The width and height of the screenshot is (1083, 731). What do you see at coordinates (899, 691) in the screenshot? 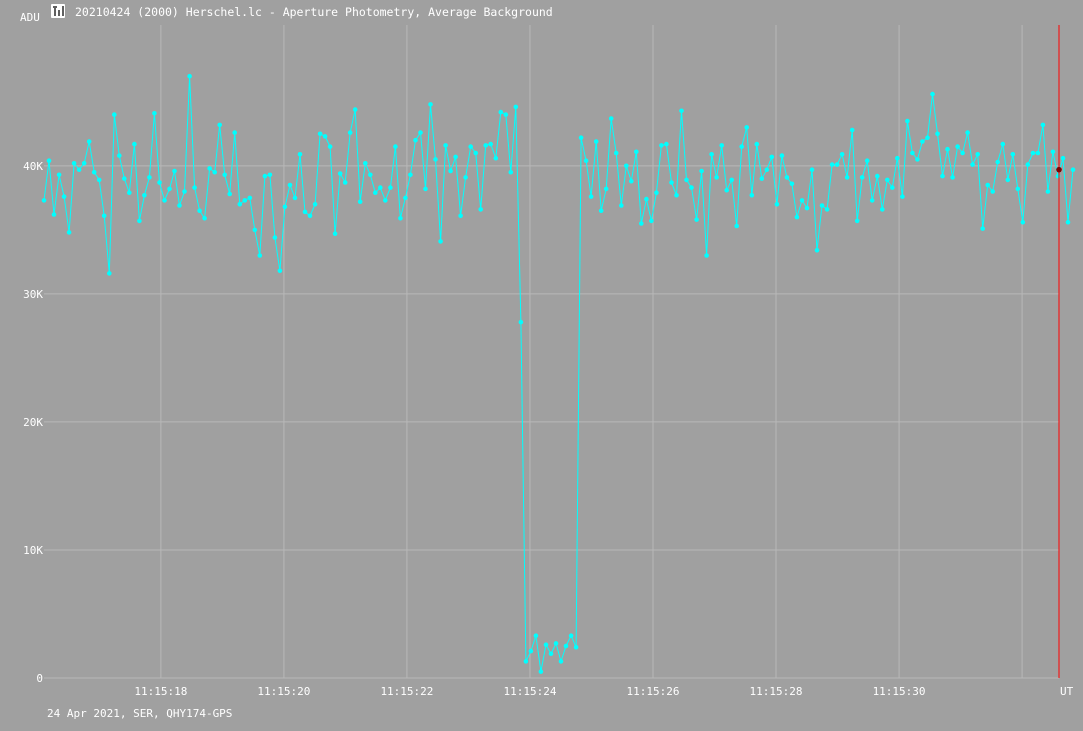
I see `x-tick-label: 11:15:30` at bounding box center [899, 691].